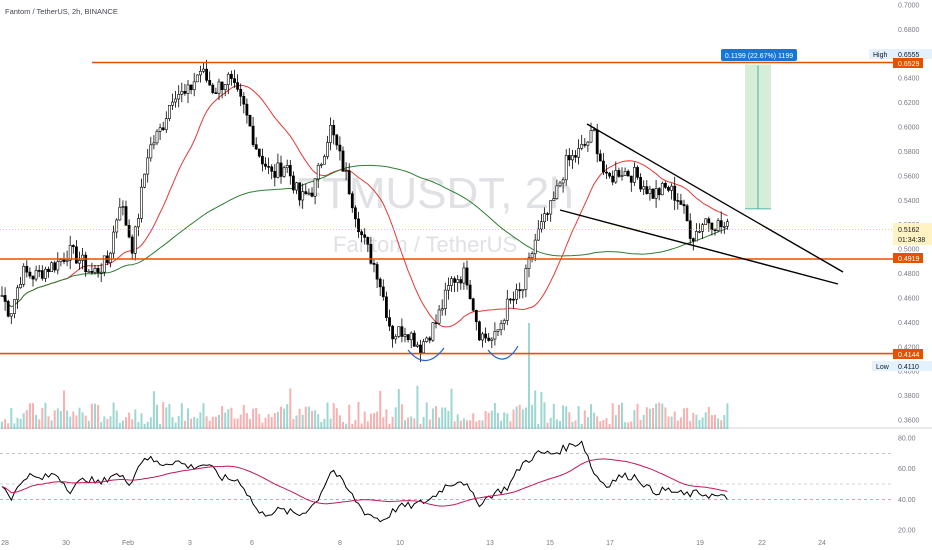 The height and width of the screenshot is (550, 932). I want to click on price-tick-label: 0.4200, so click(909, 347).